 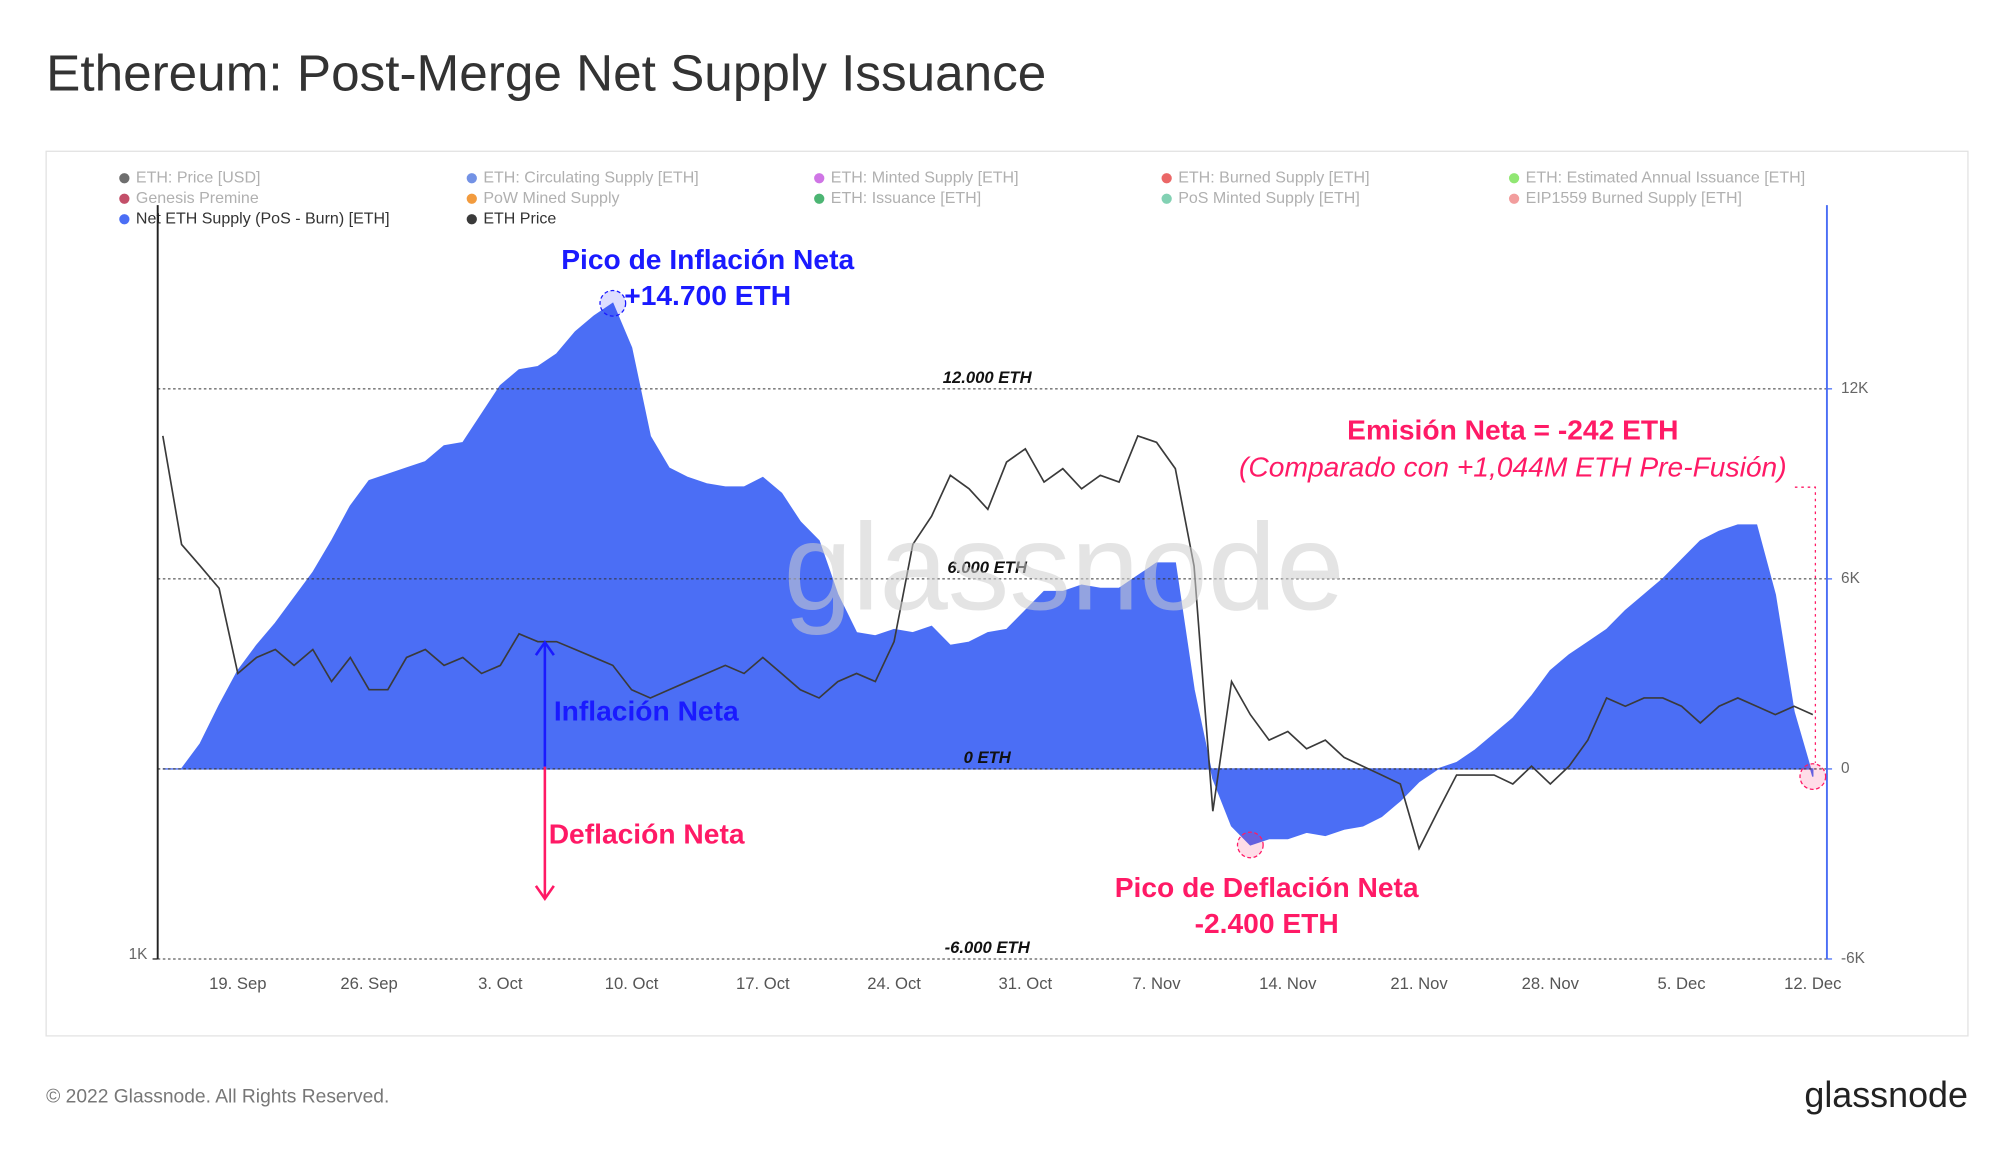 What do you see at coordinates (894, 983) in the screenshot?
I see `x-tick-label: 24. Oct` at bounding box center [894, 983].